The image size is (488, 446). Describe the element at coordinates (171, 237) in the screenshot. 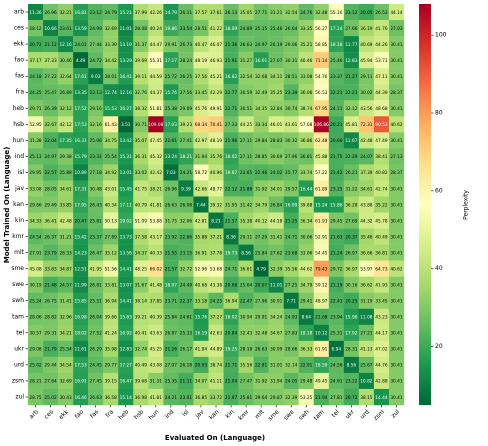

I see `cell-label: 23.92` at that location.